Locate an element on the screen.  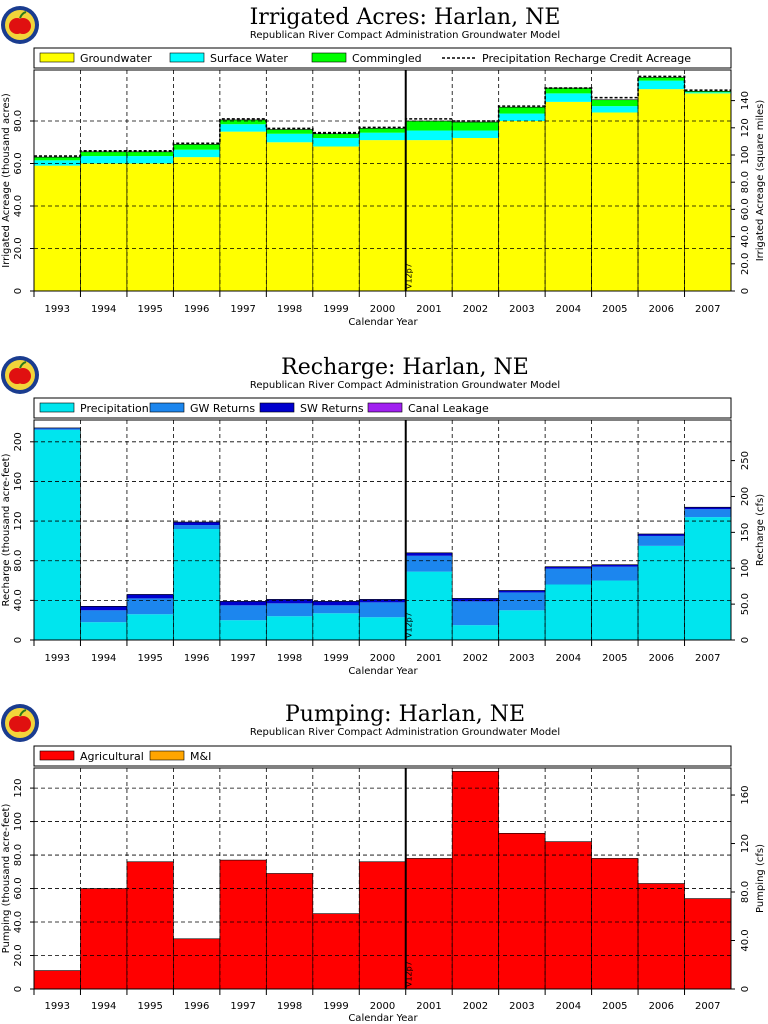
y-tick-label: 60.0 is located at coordinates (18, 163).